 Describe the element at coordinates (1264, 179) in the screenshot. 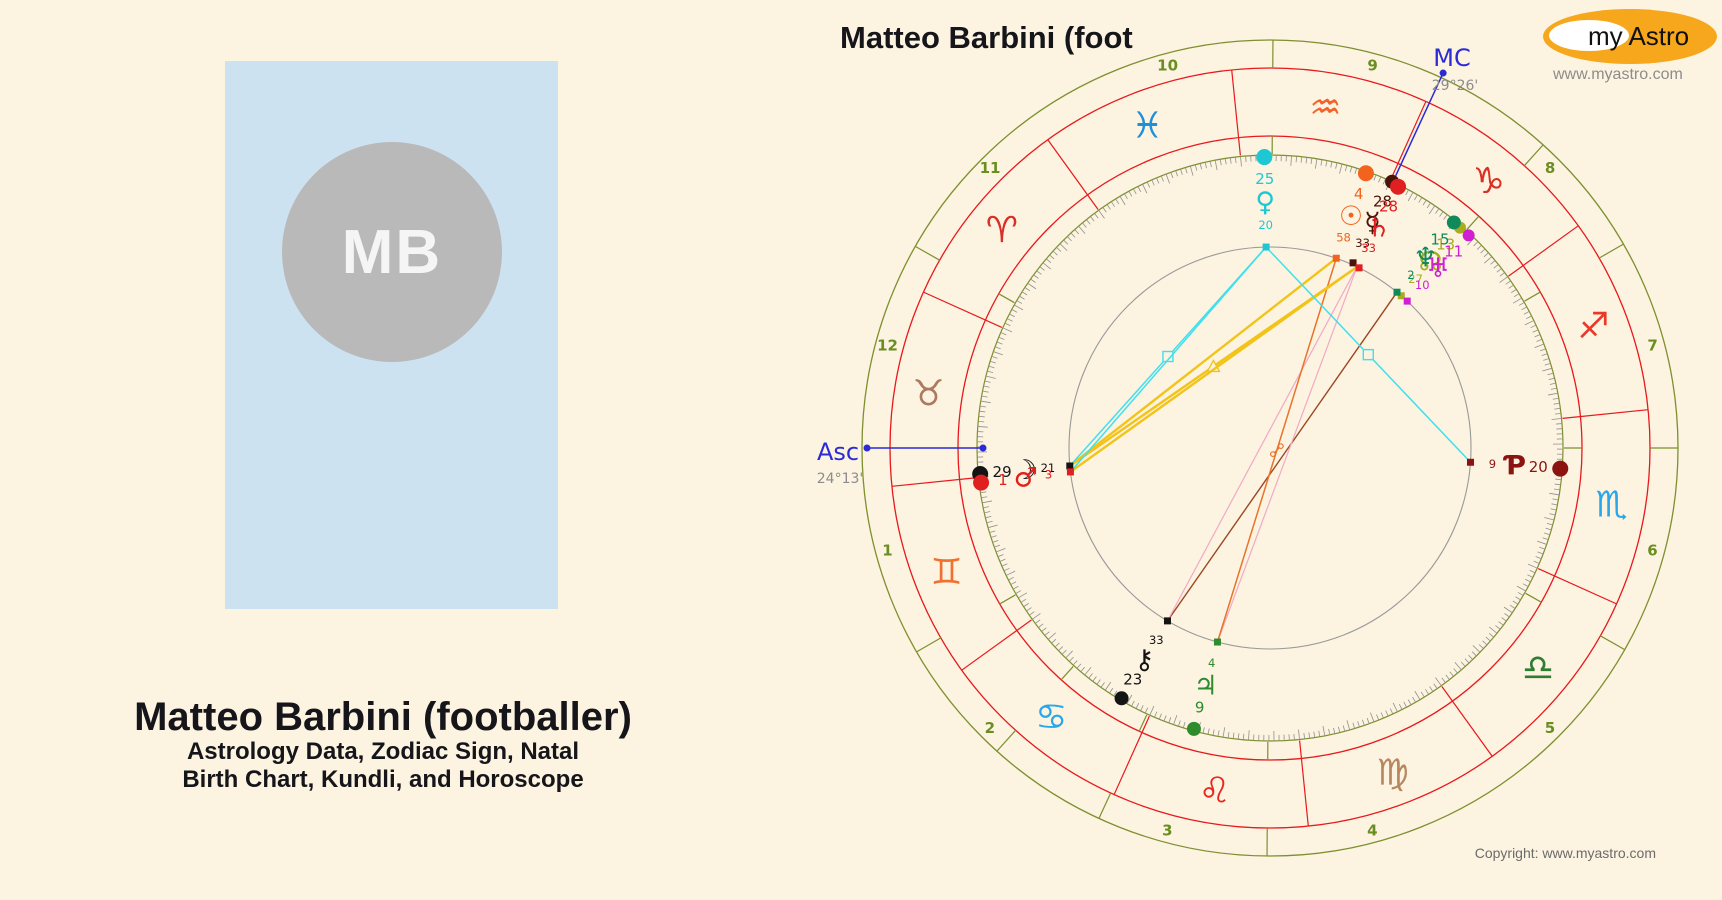

I see `venus-degree: 25` at that location.